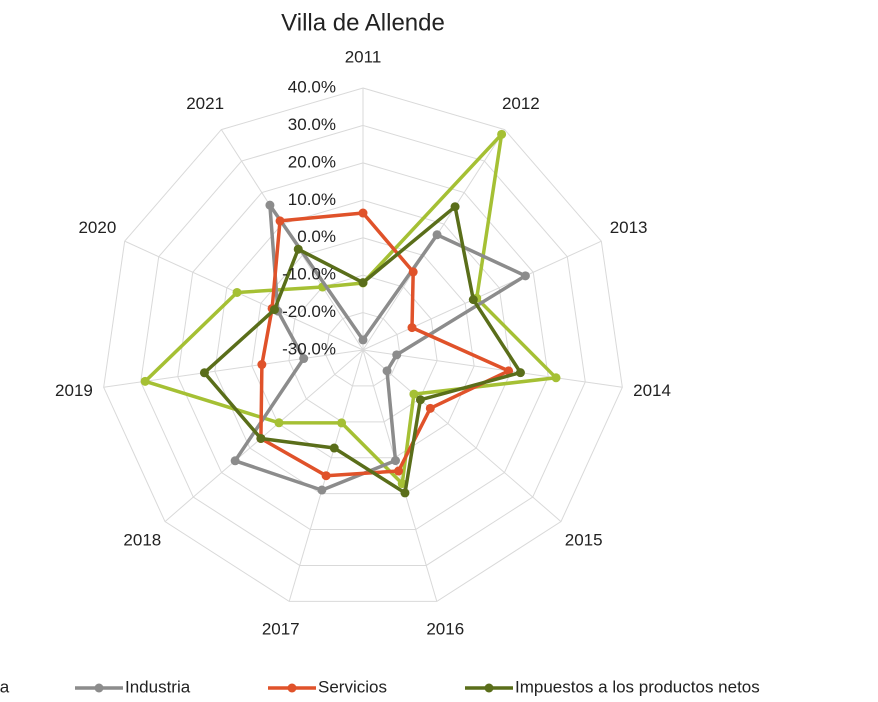  I want to click on category-label: 2013, so click(629, 227).